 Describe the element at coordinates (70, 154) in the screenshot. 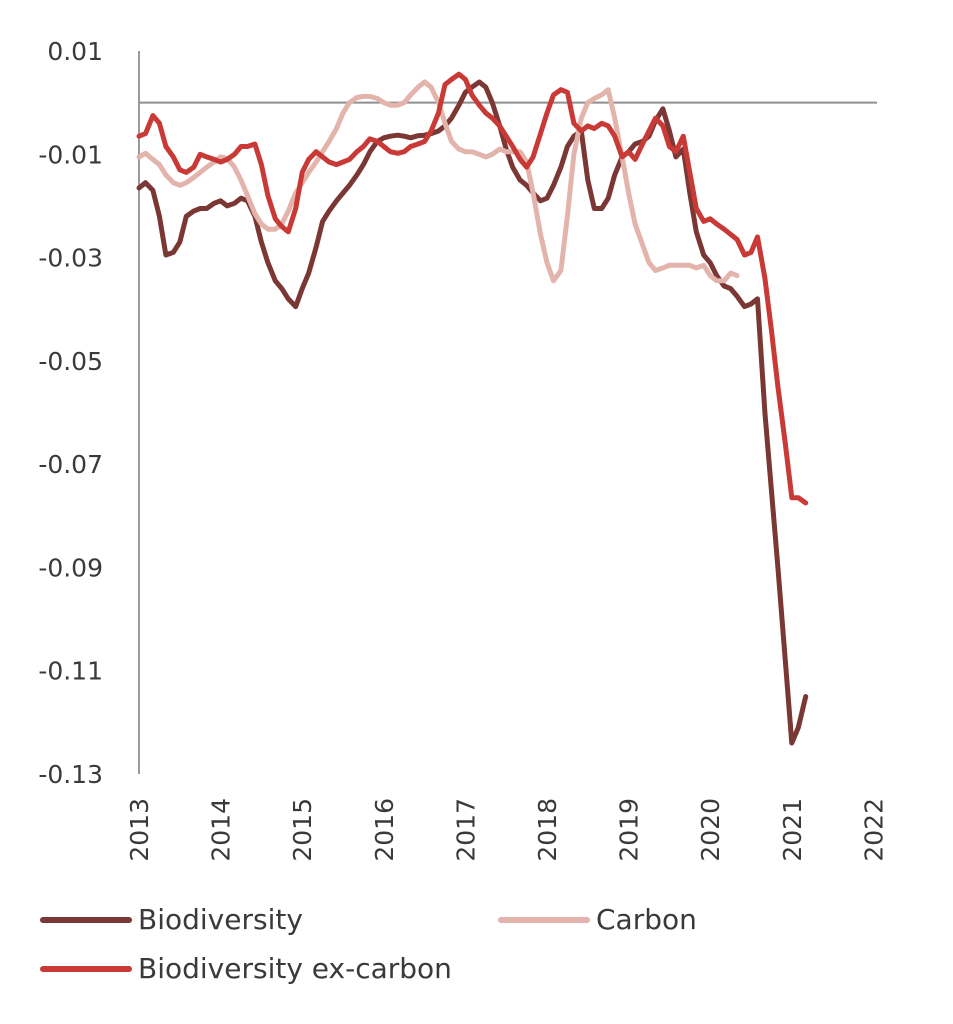

I see `y-tick-label: -0.01` at that location.